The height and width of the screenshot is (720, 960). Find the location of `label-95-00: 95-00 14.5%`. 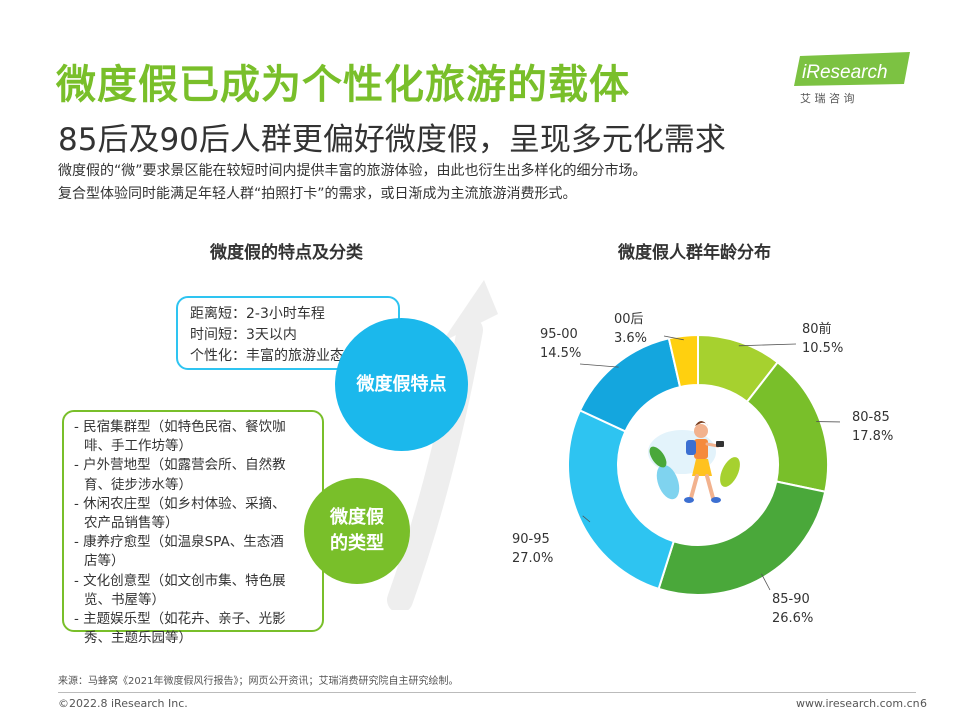

label-95-00: 95-00 14.5% is located at coordinates (560, 344).